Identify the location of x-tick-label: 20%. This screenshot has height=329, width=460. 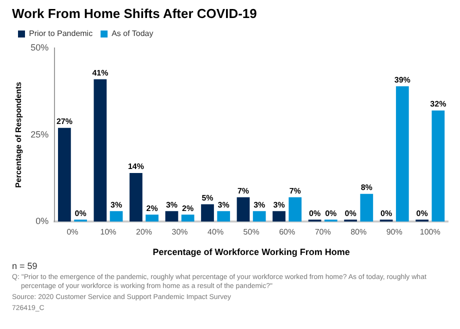
(144, 232).